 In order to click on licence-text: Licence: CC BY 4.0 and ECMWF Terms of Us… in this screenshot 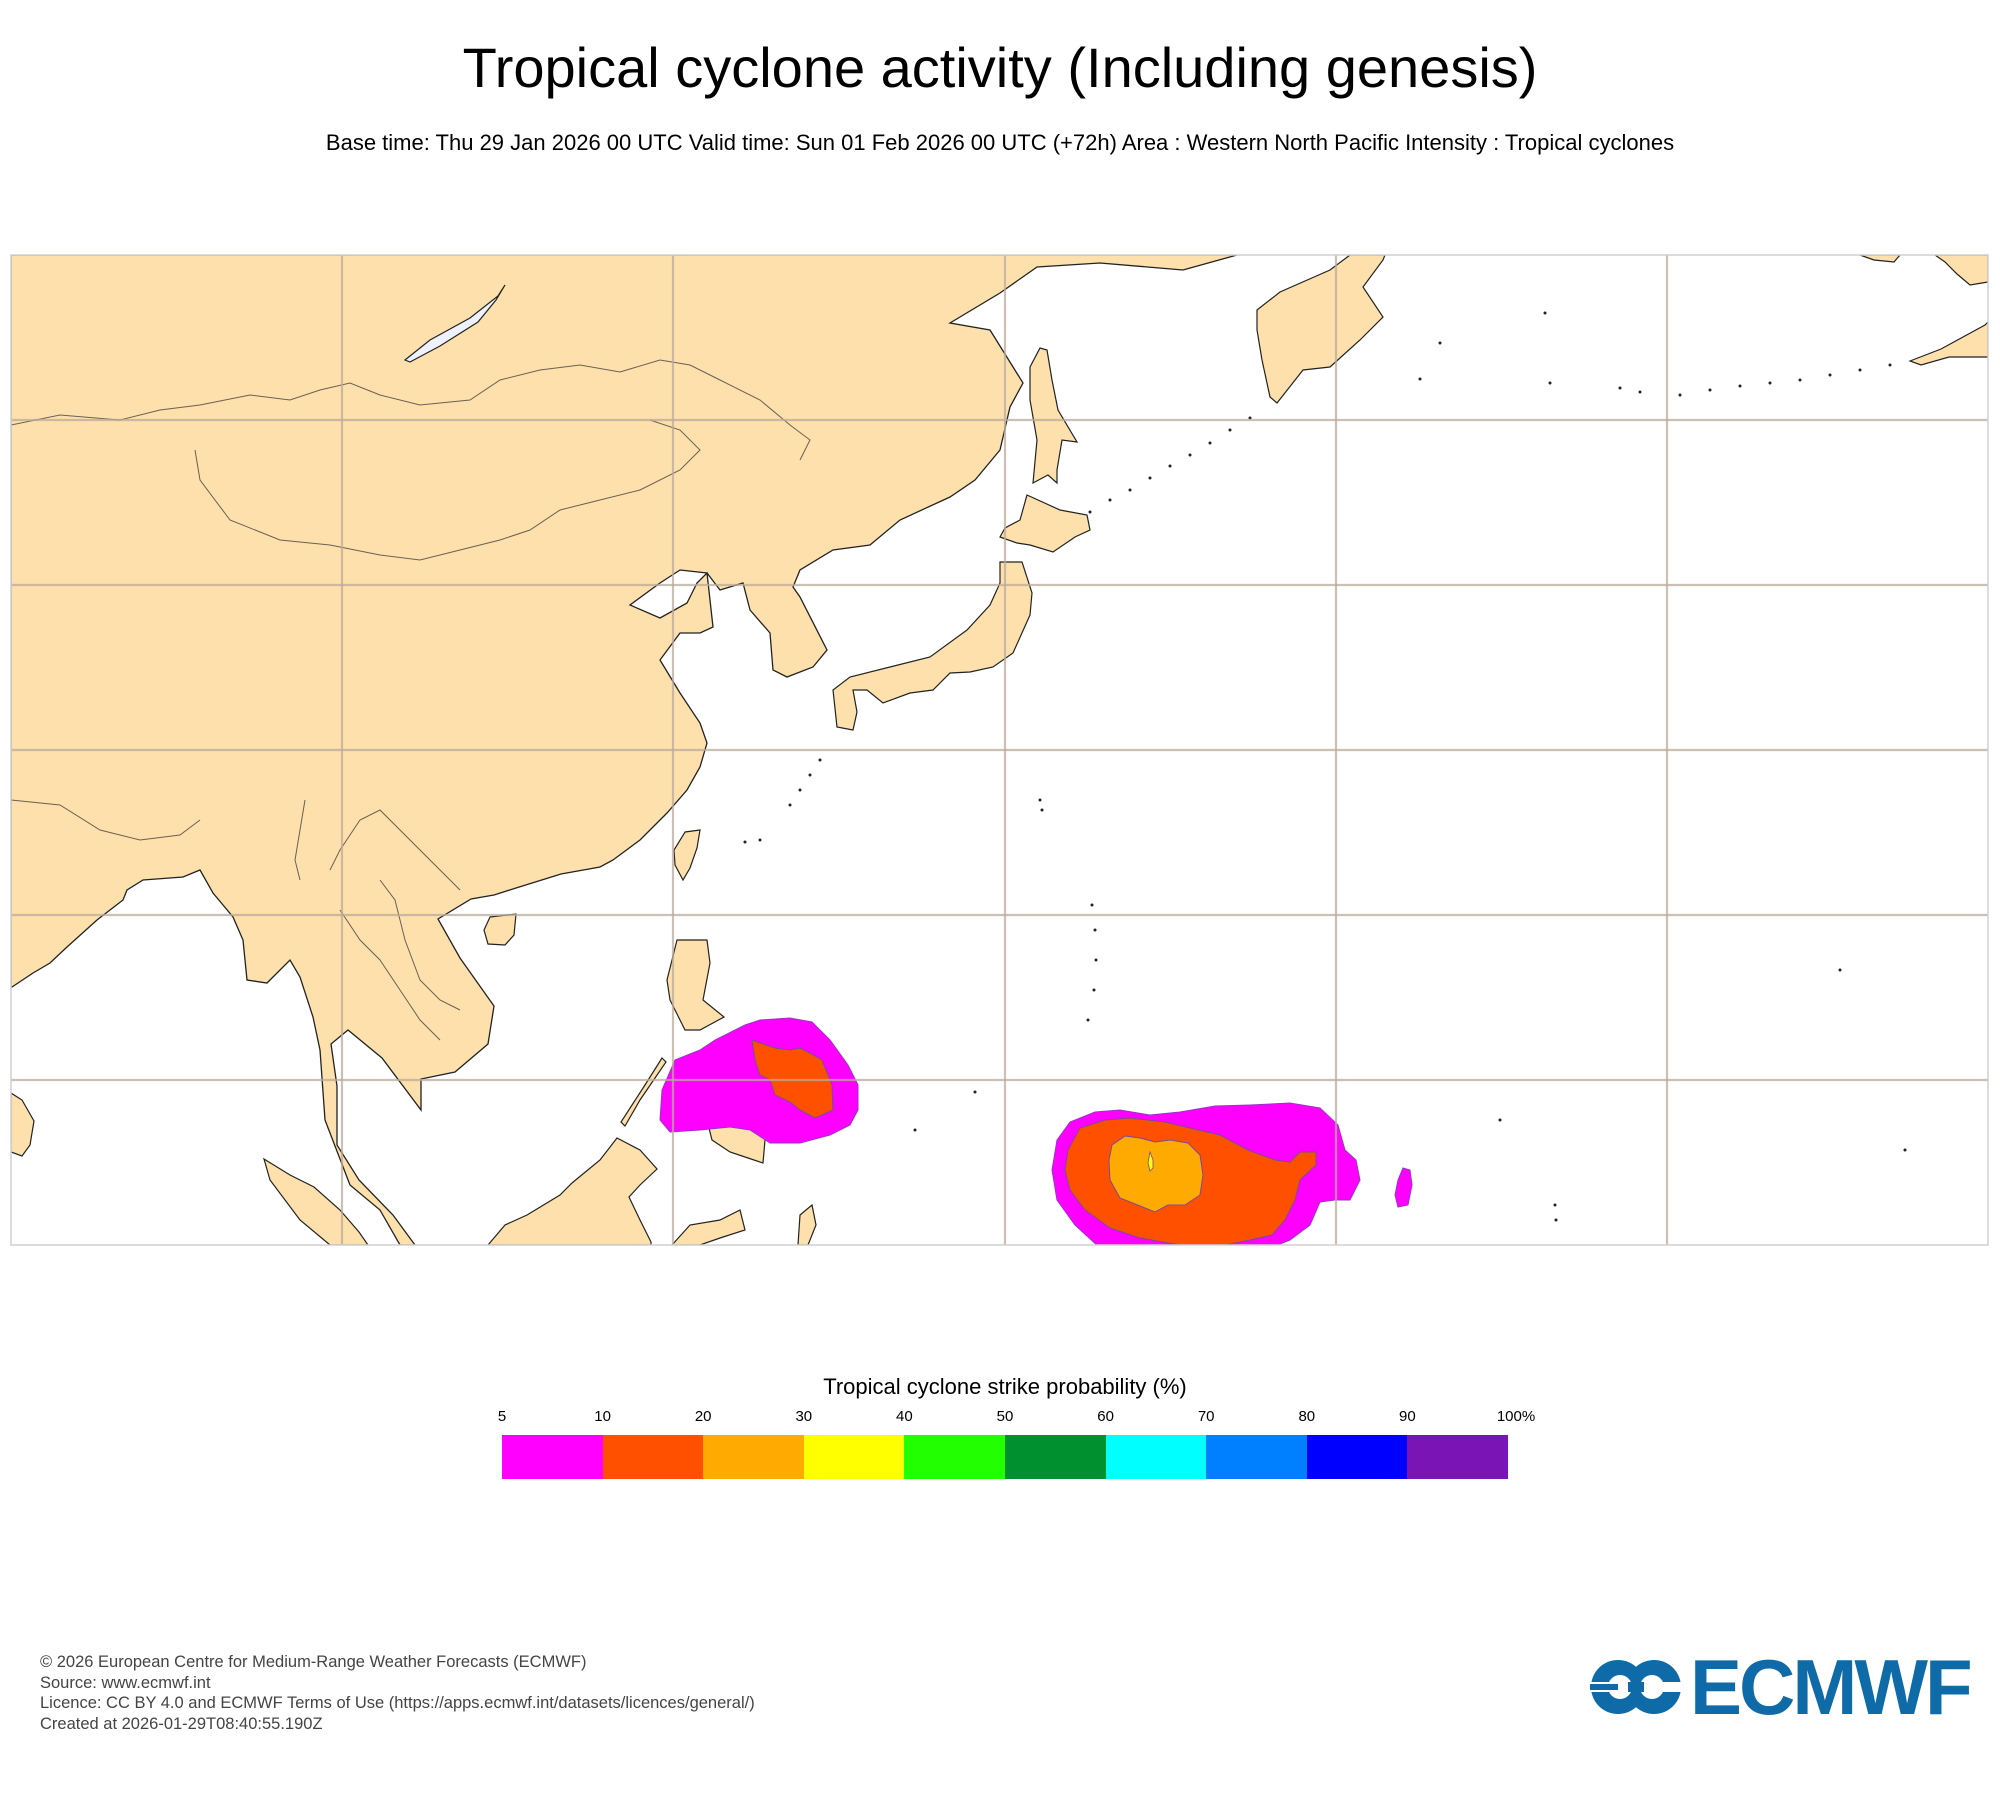, I will do `click(397, 1703)`.